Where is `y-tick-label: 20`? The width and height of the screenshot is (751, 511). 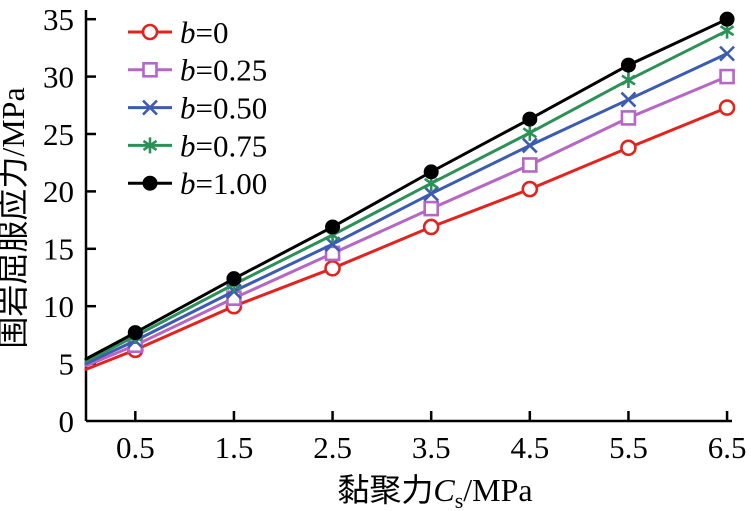 y-tick-label: 20 is located at coordinates (58, 191).